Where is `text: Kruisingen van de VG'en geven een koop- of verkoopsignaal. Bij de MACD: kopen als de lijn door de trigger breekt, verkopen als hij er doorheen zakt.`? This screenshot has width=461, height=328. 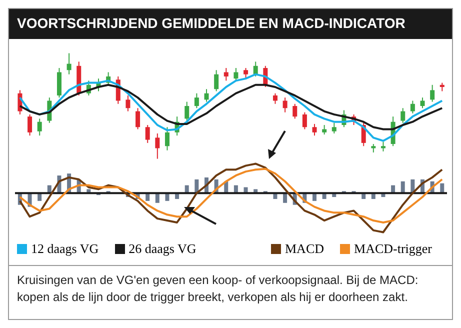
text: Kruisingen van de VG'en geven een koop- of verkoopsignaal. Bij de MACD: kopen als de lijn door de trigger breekt, verkopen als hij er doorheen zakt. is located at coordinates (218, 289).